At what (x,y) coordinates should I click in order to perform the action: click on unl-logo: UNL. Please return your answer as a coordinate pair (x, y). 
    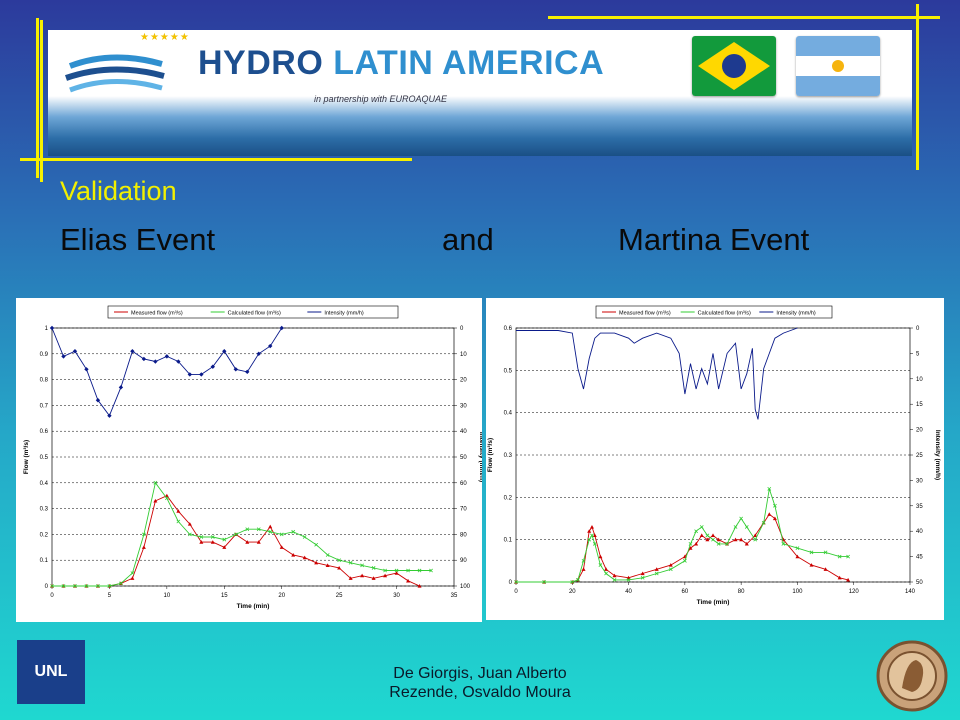
    Looking at the image, I should click on (51, 672).